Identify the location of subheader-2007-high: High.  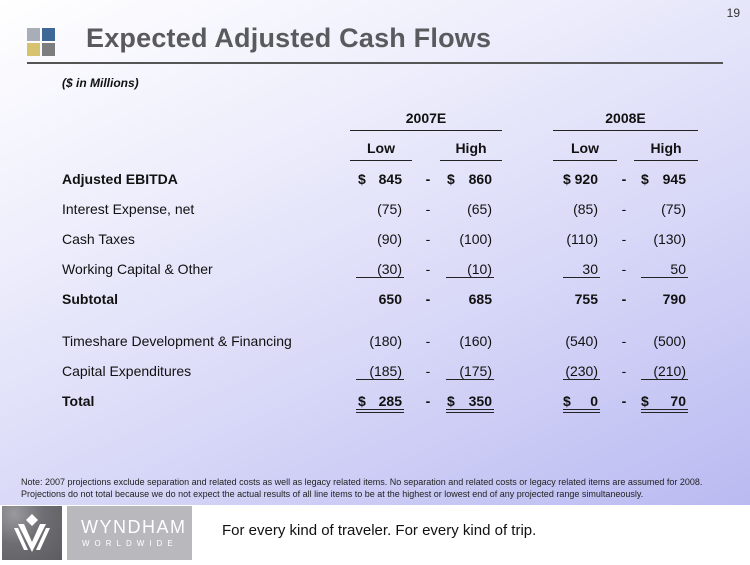
(471, 148).